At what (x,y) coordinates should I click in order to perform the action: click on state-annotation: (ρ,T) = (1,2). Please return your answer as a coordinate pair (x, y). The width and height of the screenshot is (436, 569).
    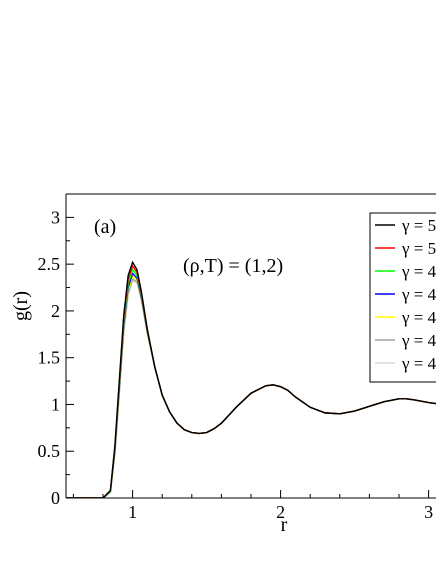
    Looking at the image, I should click on (233, 266).